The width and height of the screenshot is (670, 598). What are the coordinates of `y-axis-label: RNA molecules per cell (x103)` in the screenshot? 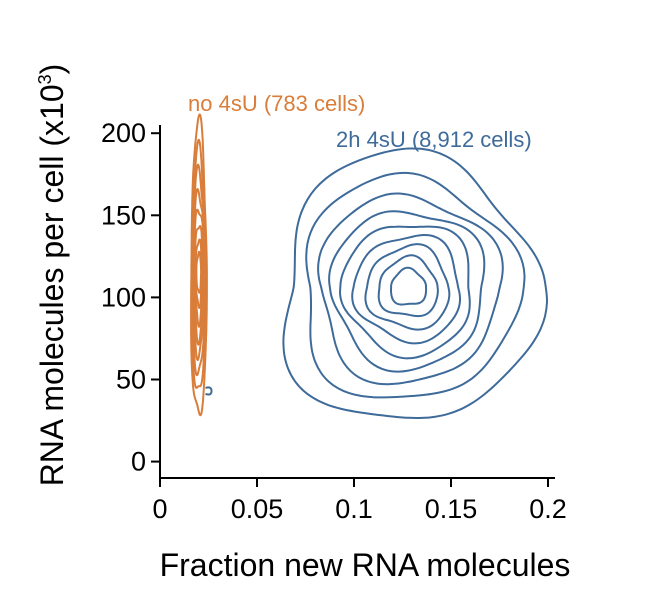 It's located at (52, 275).